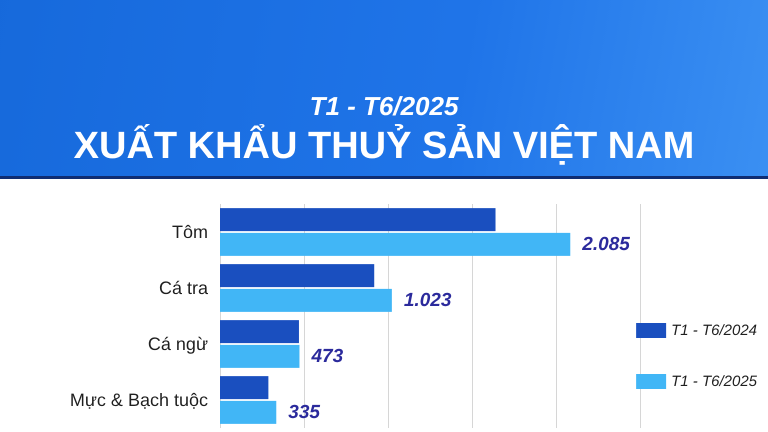  I want to click on chart-title: XUẤT KHẨU THUỶ SẢN VIỆT NAM, so click(384, 145).